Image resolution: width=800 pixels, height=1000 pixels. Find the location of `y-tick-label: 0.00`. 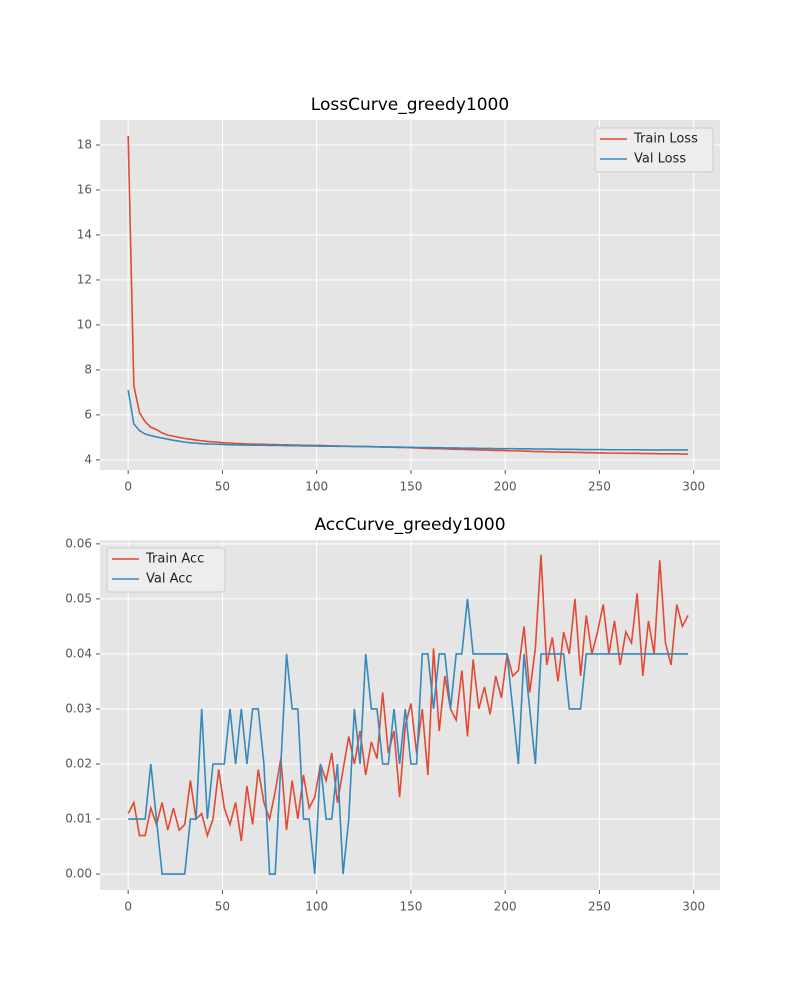

y-tick-label: 0.00 is located at coordinates (78, 874).